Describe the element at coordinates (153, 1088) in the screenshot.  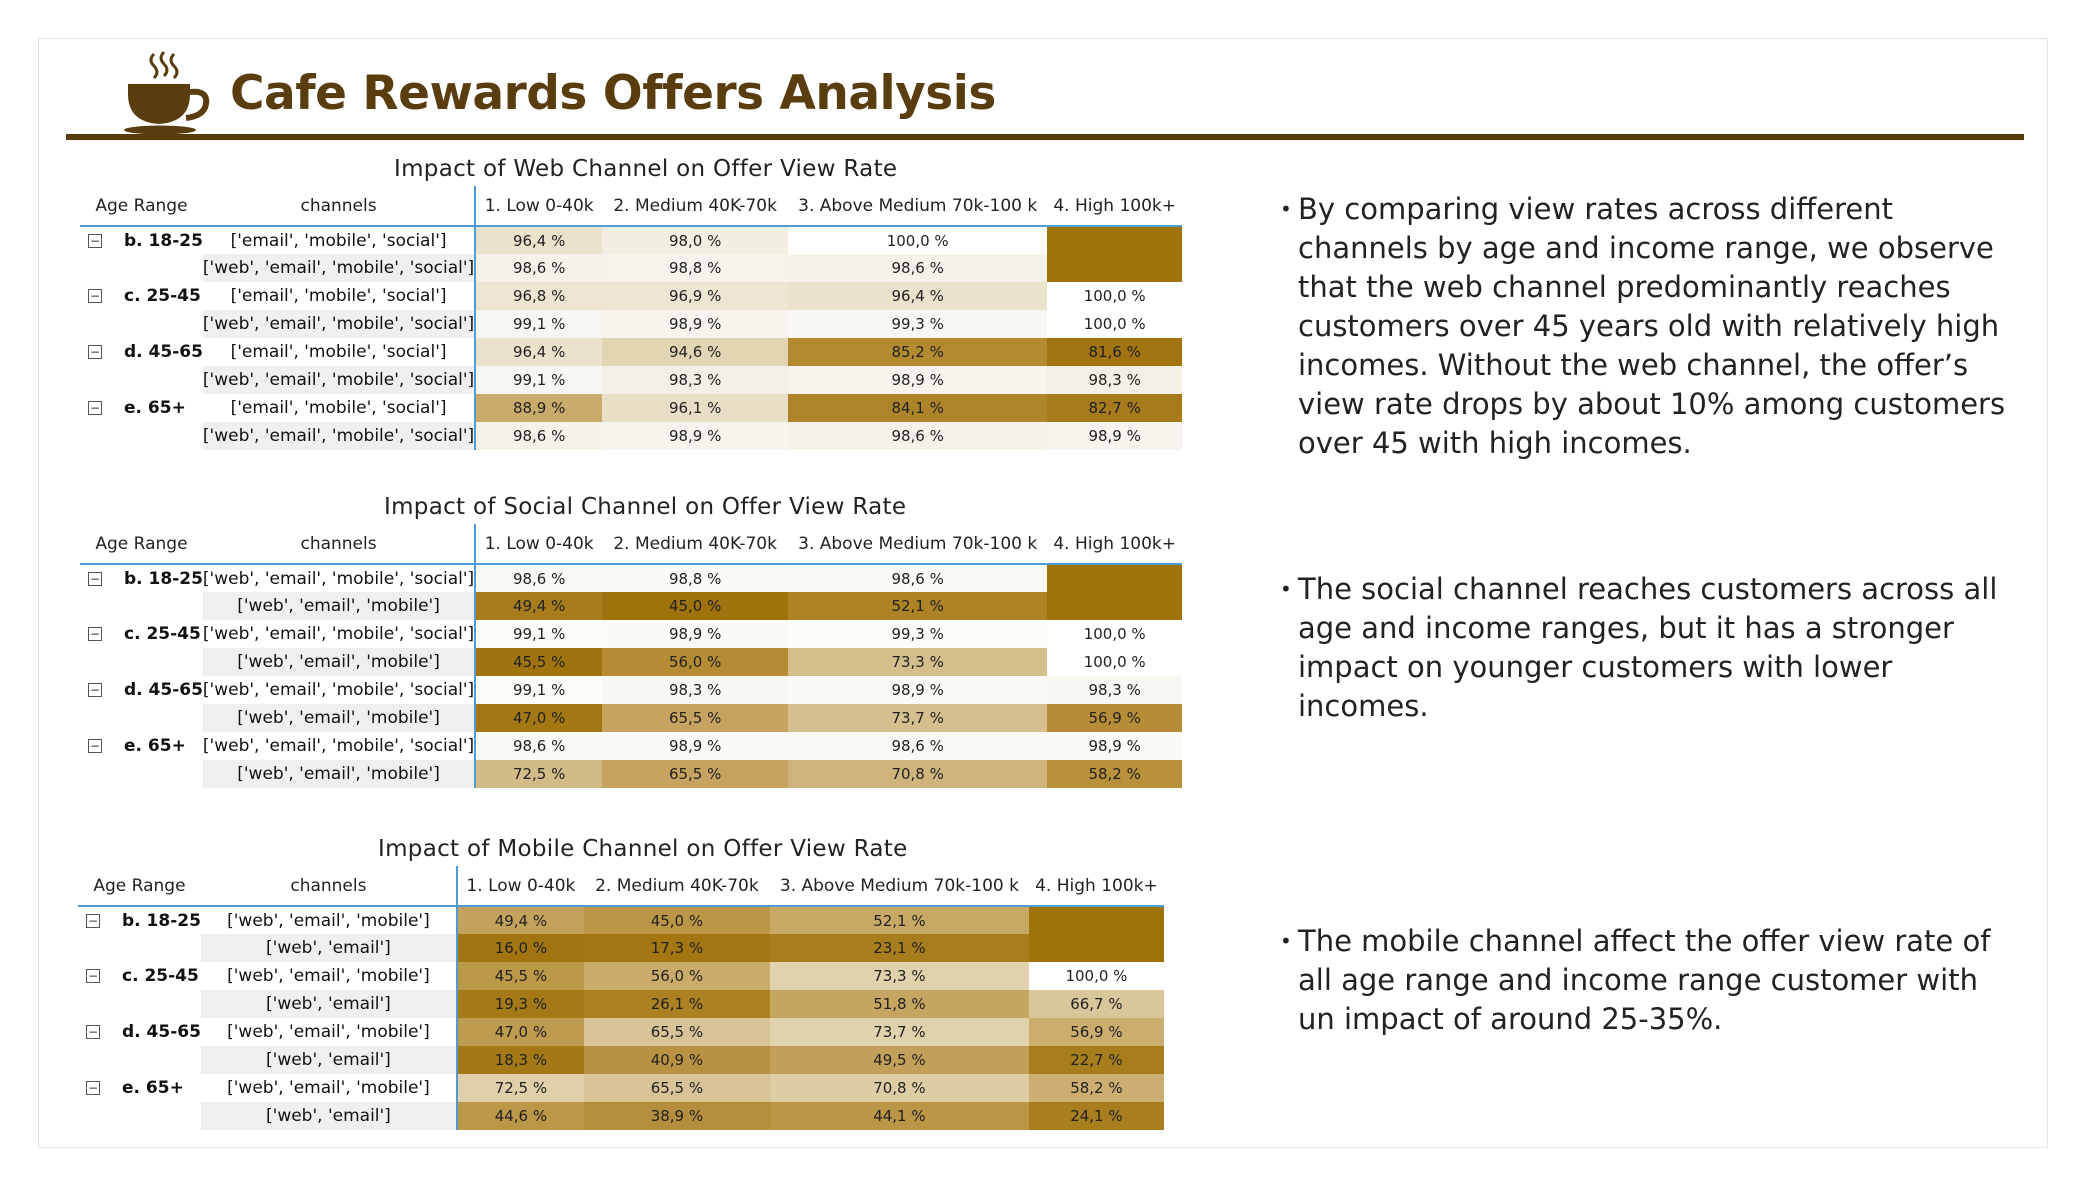
I see `age-range-label: e. 65+` at that location.